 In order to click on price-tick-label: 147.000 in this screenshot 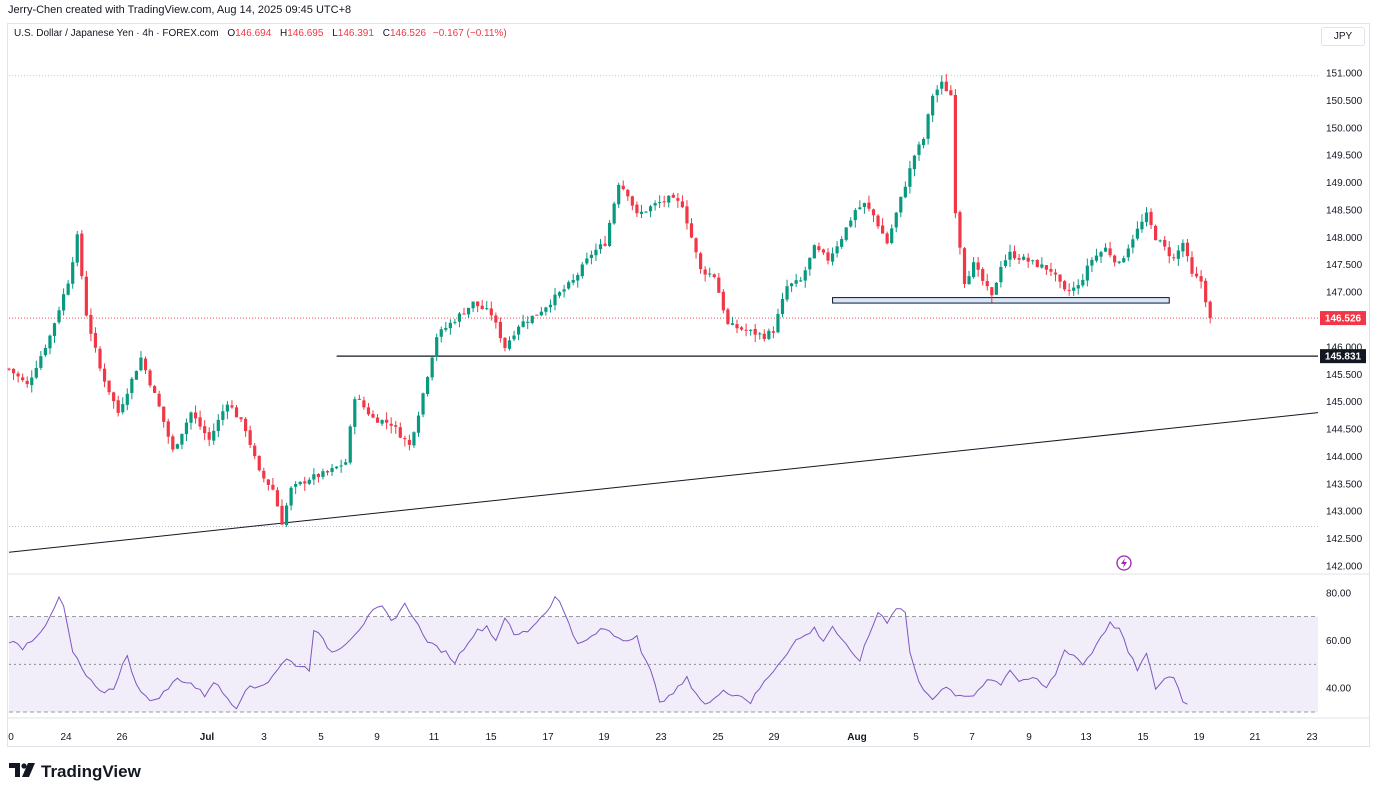, I will do `click(1344, 293)`.